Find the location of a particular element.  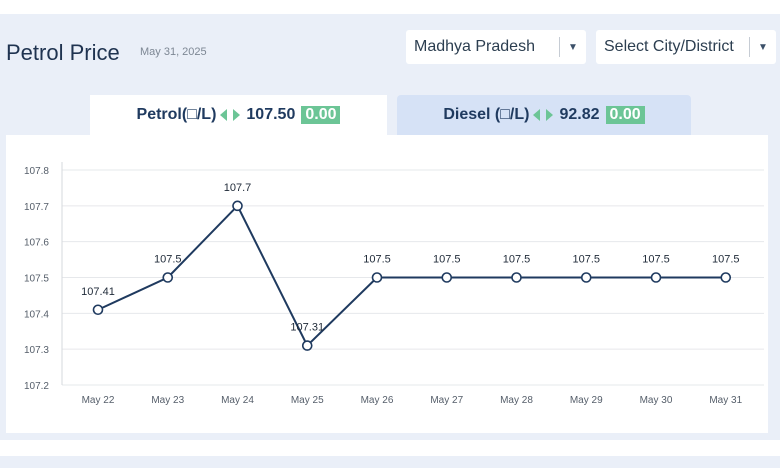

x-tick-label: May 30 is located at coordinates (656, 400).